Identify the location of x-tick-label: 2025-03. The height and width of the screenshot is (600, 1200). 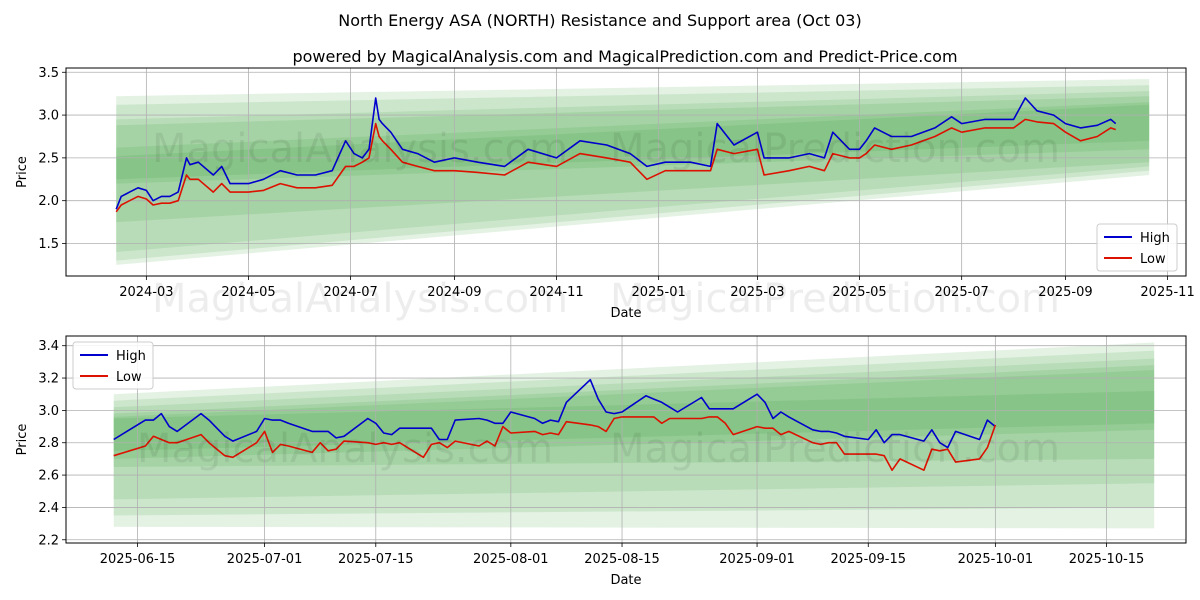
(757, 292).